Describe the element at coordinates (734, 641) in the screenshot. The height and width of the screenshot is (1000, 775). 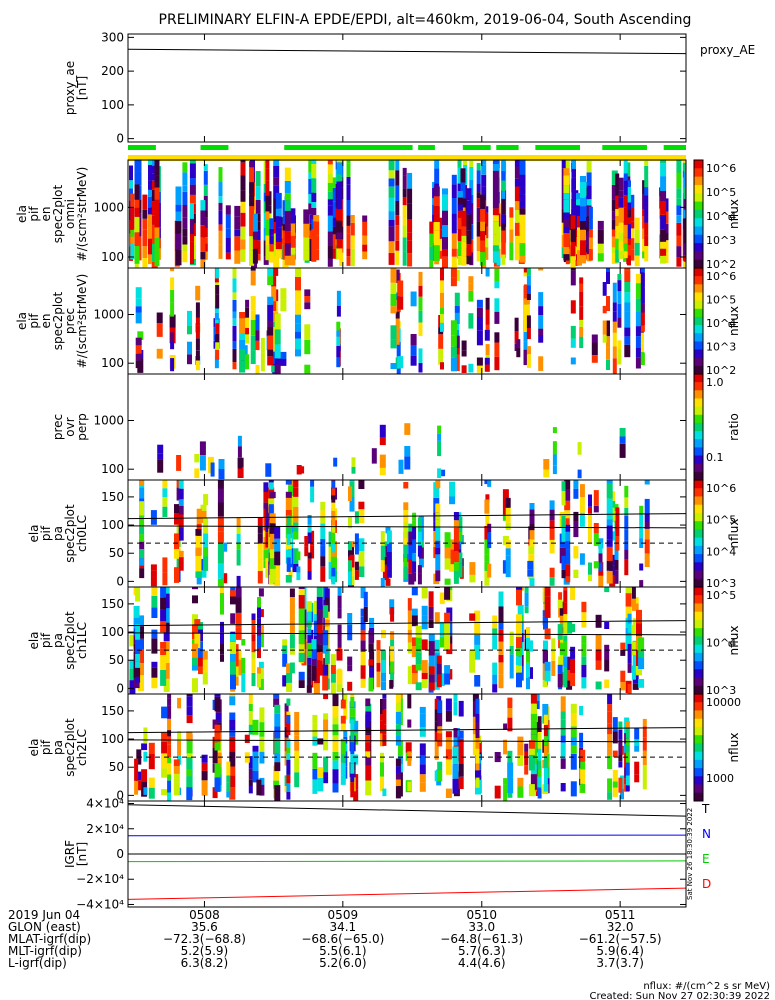
I see `colorbar-label: nflux` at that location.